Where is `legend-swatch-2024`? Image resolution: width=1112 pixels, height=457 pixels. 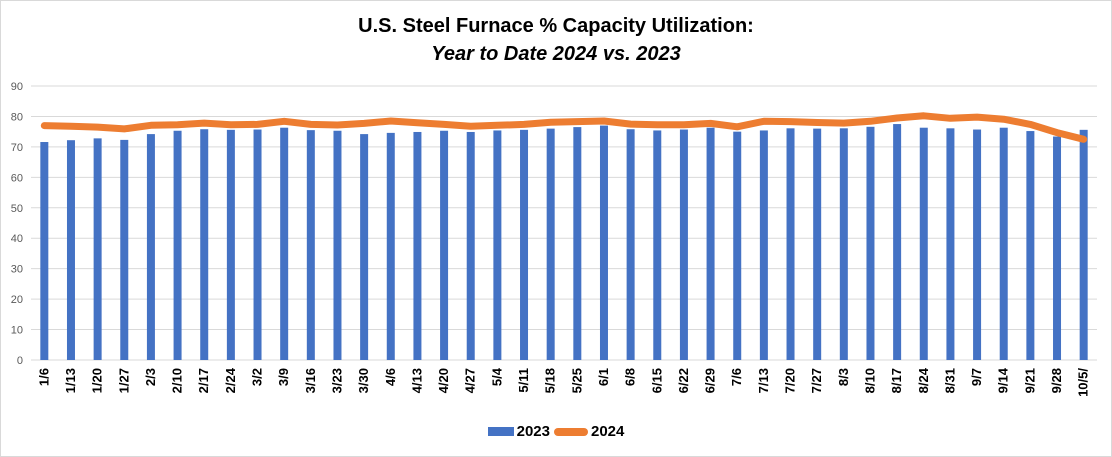
legend-swatch-2024 is located at coordinates (571, 431).